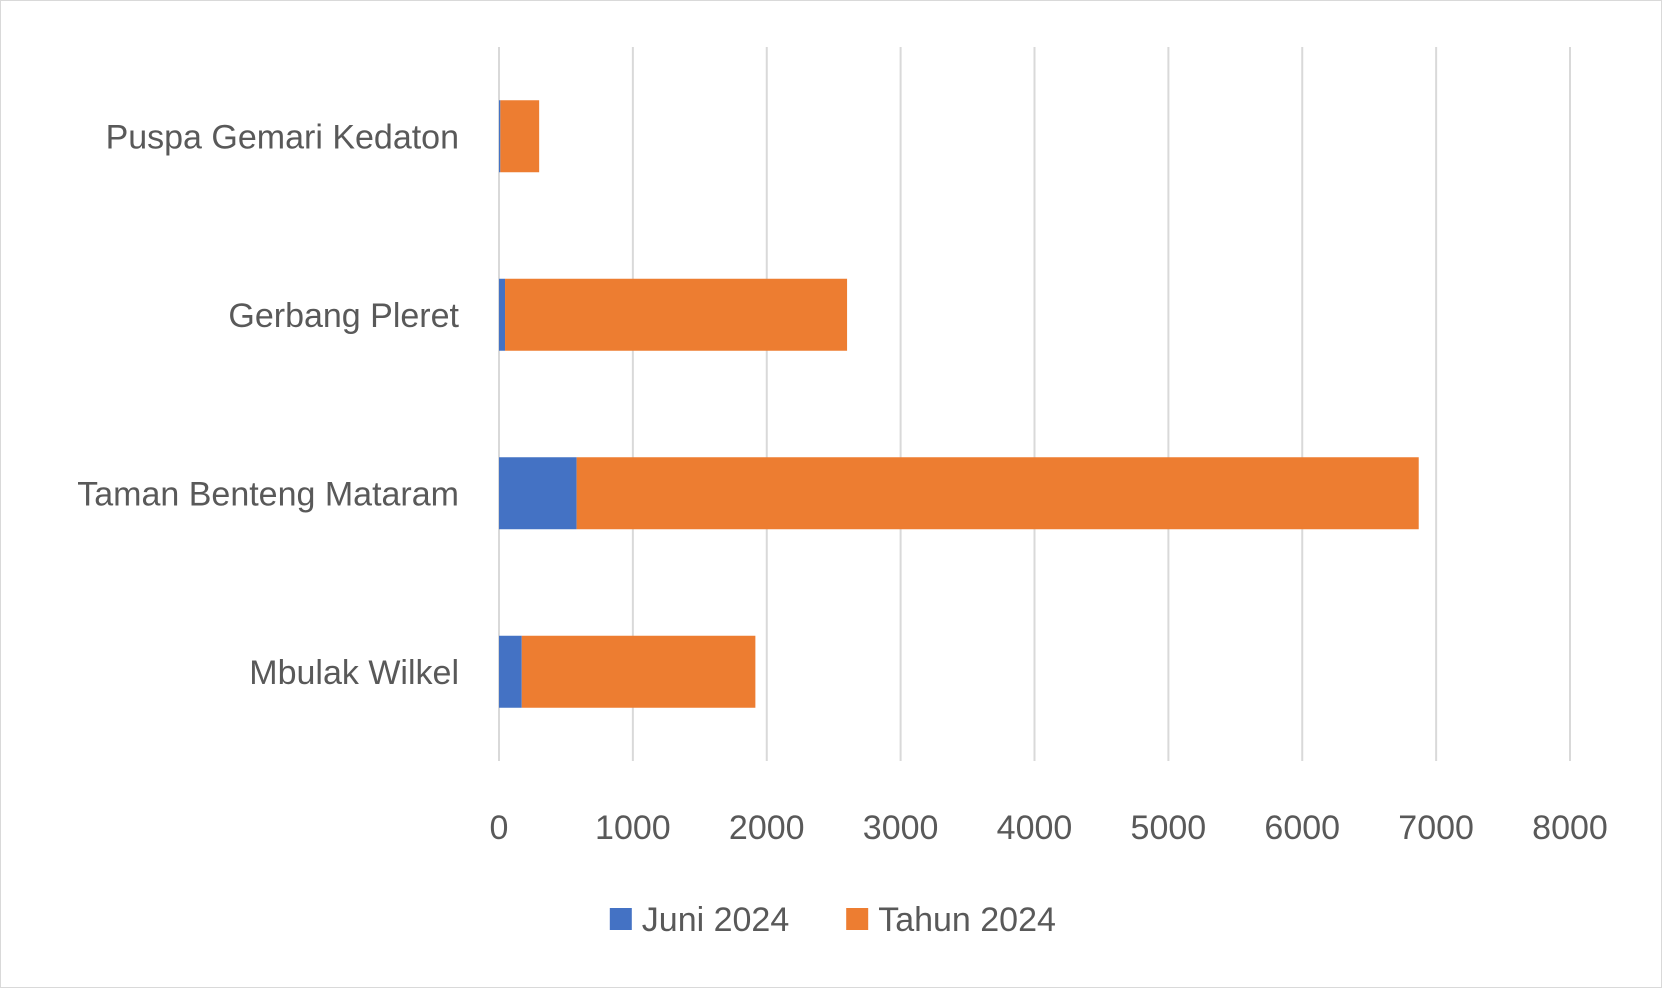 This screenshot has height=989, width=1662. What do you see at coordinates (502, 314) in the screenshot?
I see `bar-gerbang-pleret-juni-2024` at bounding box center [502, 314].